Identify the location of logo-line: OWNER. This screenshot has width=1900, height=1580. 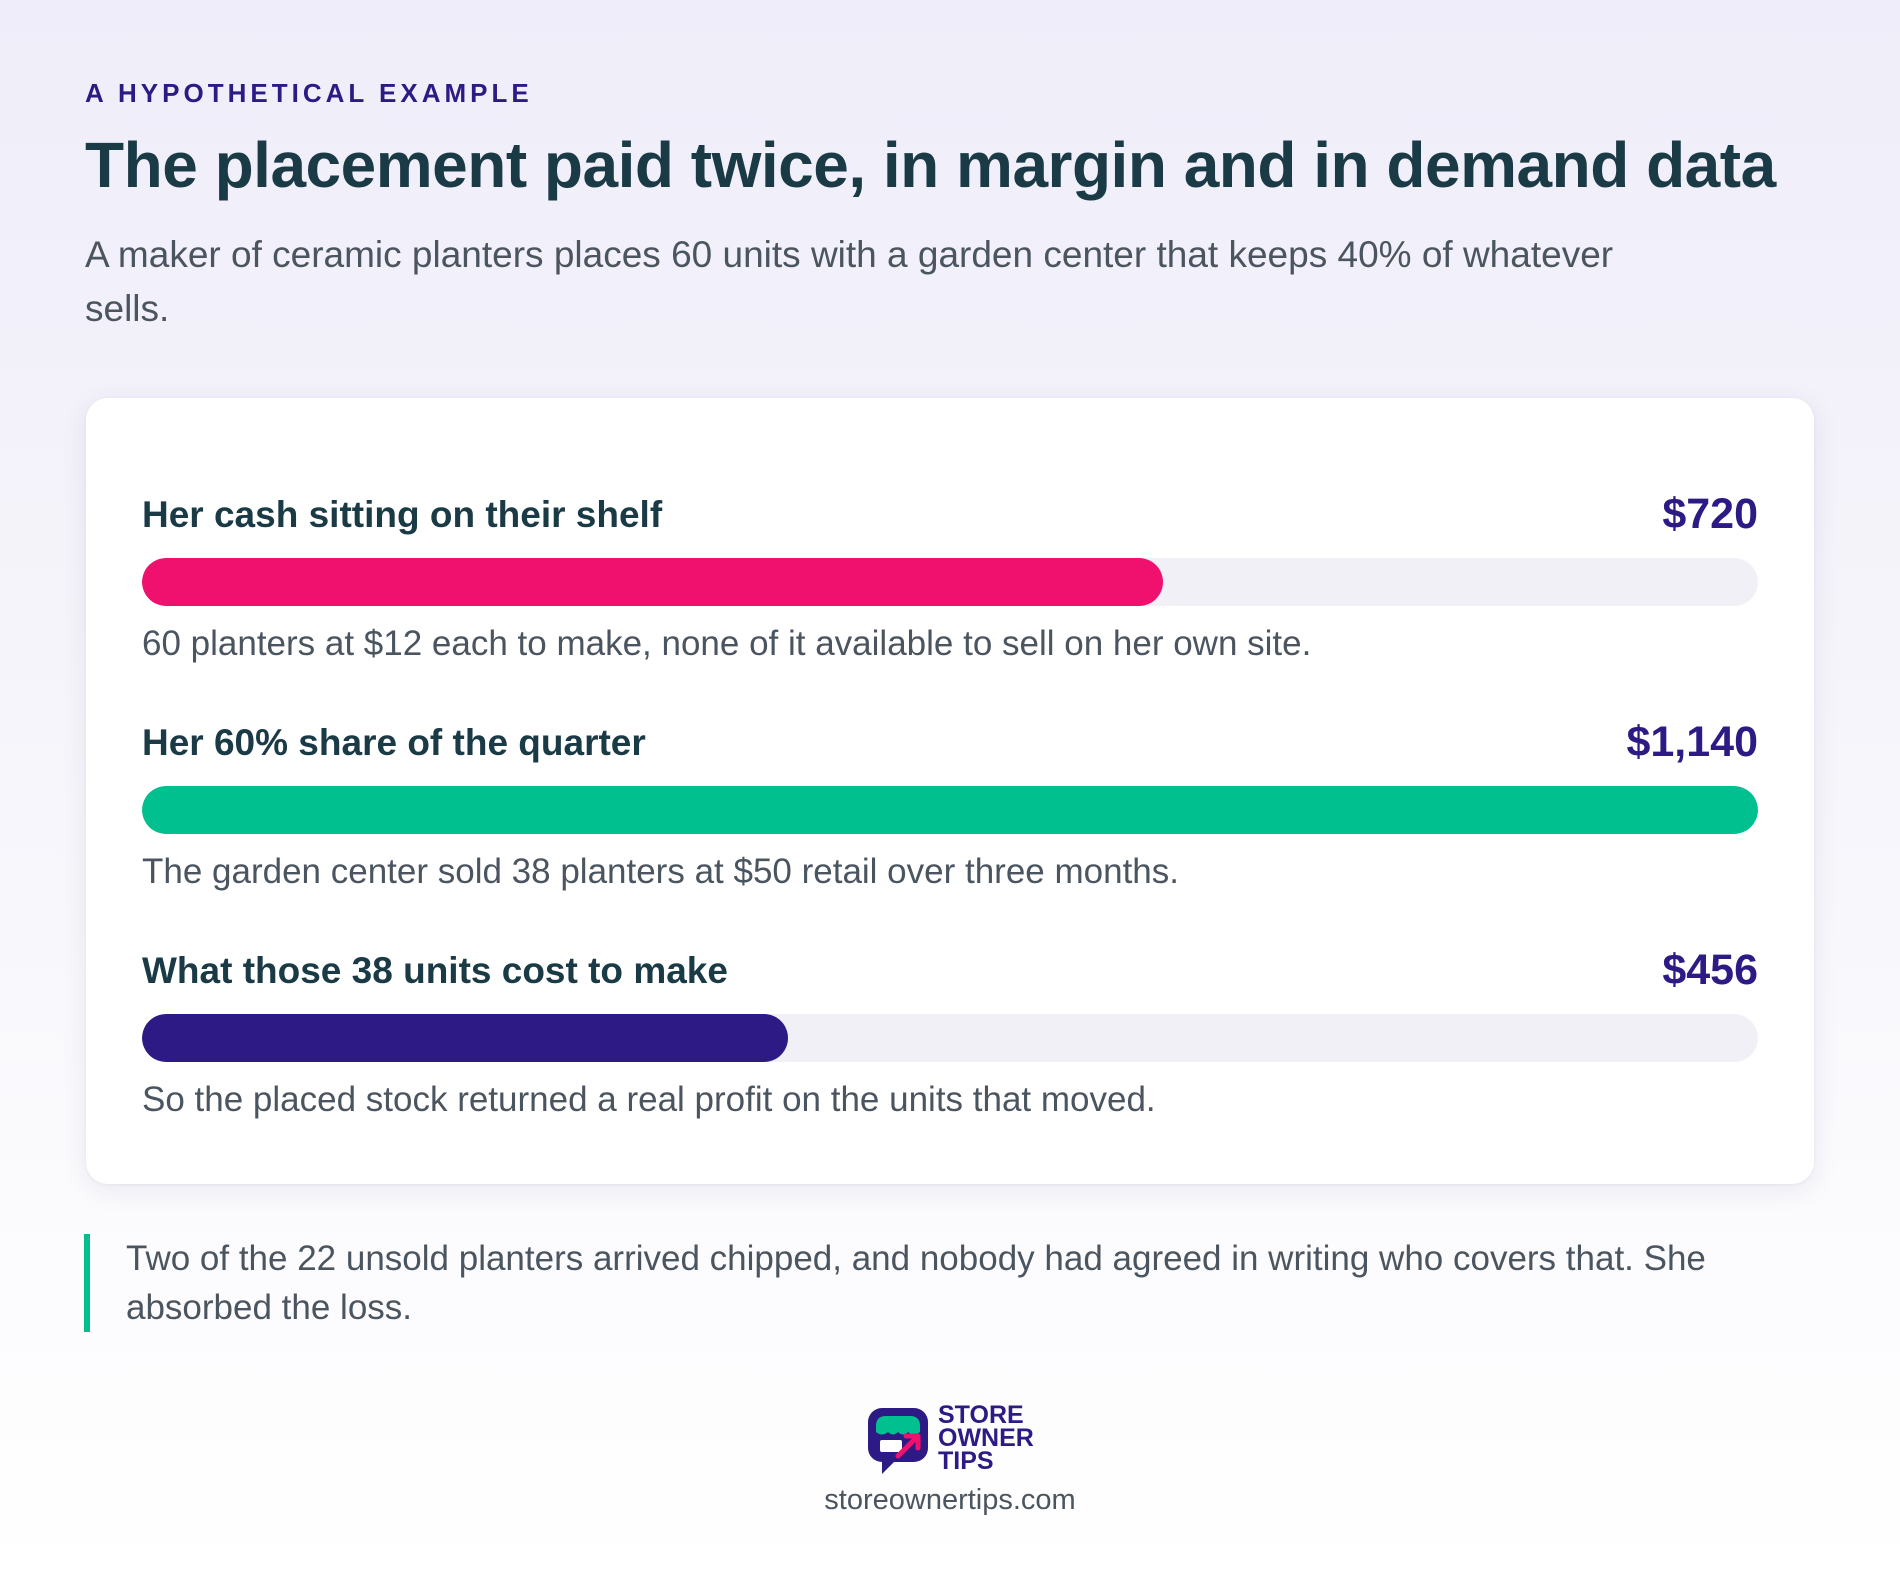
(986, 1438).